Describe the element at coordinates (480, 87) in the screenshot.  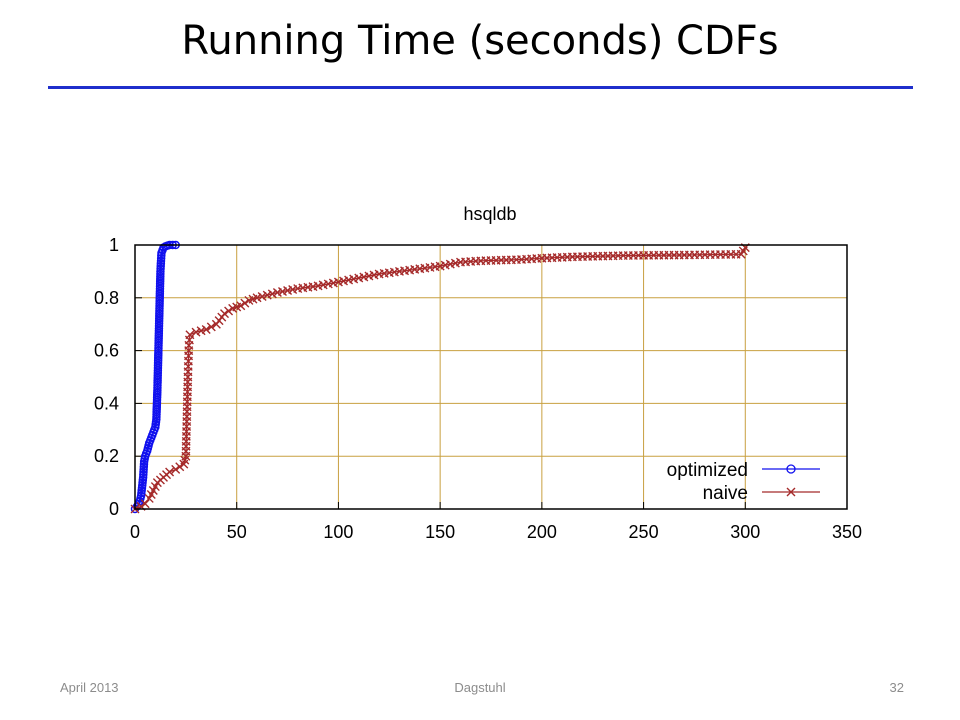
I see `title-underline` at that location.